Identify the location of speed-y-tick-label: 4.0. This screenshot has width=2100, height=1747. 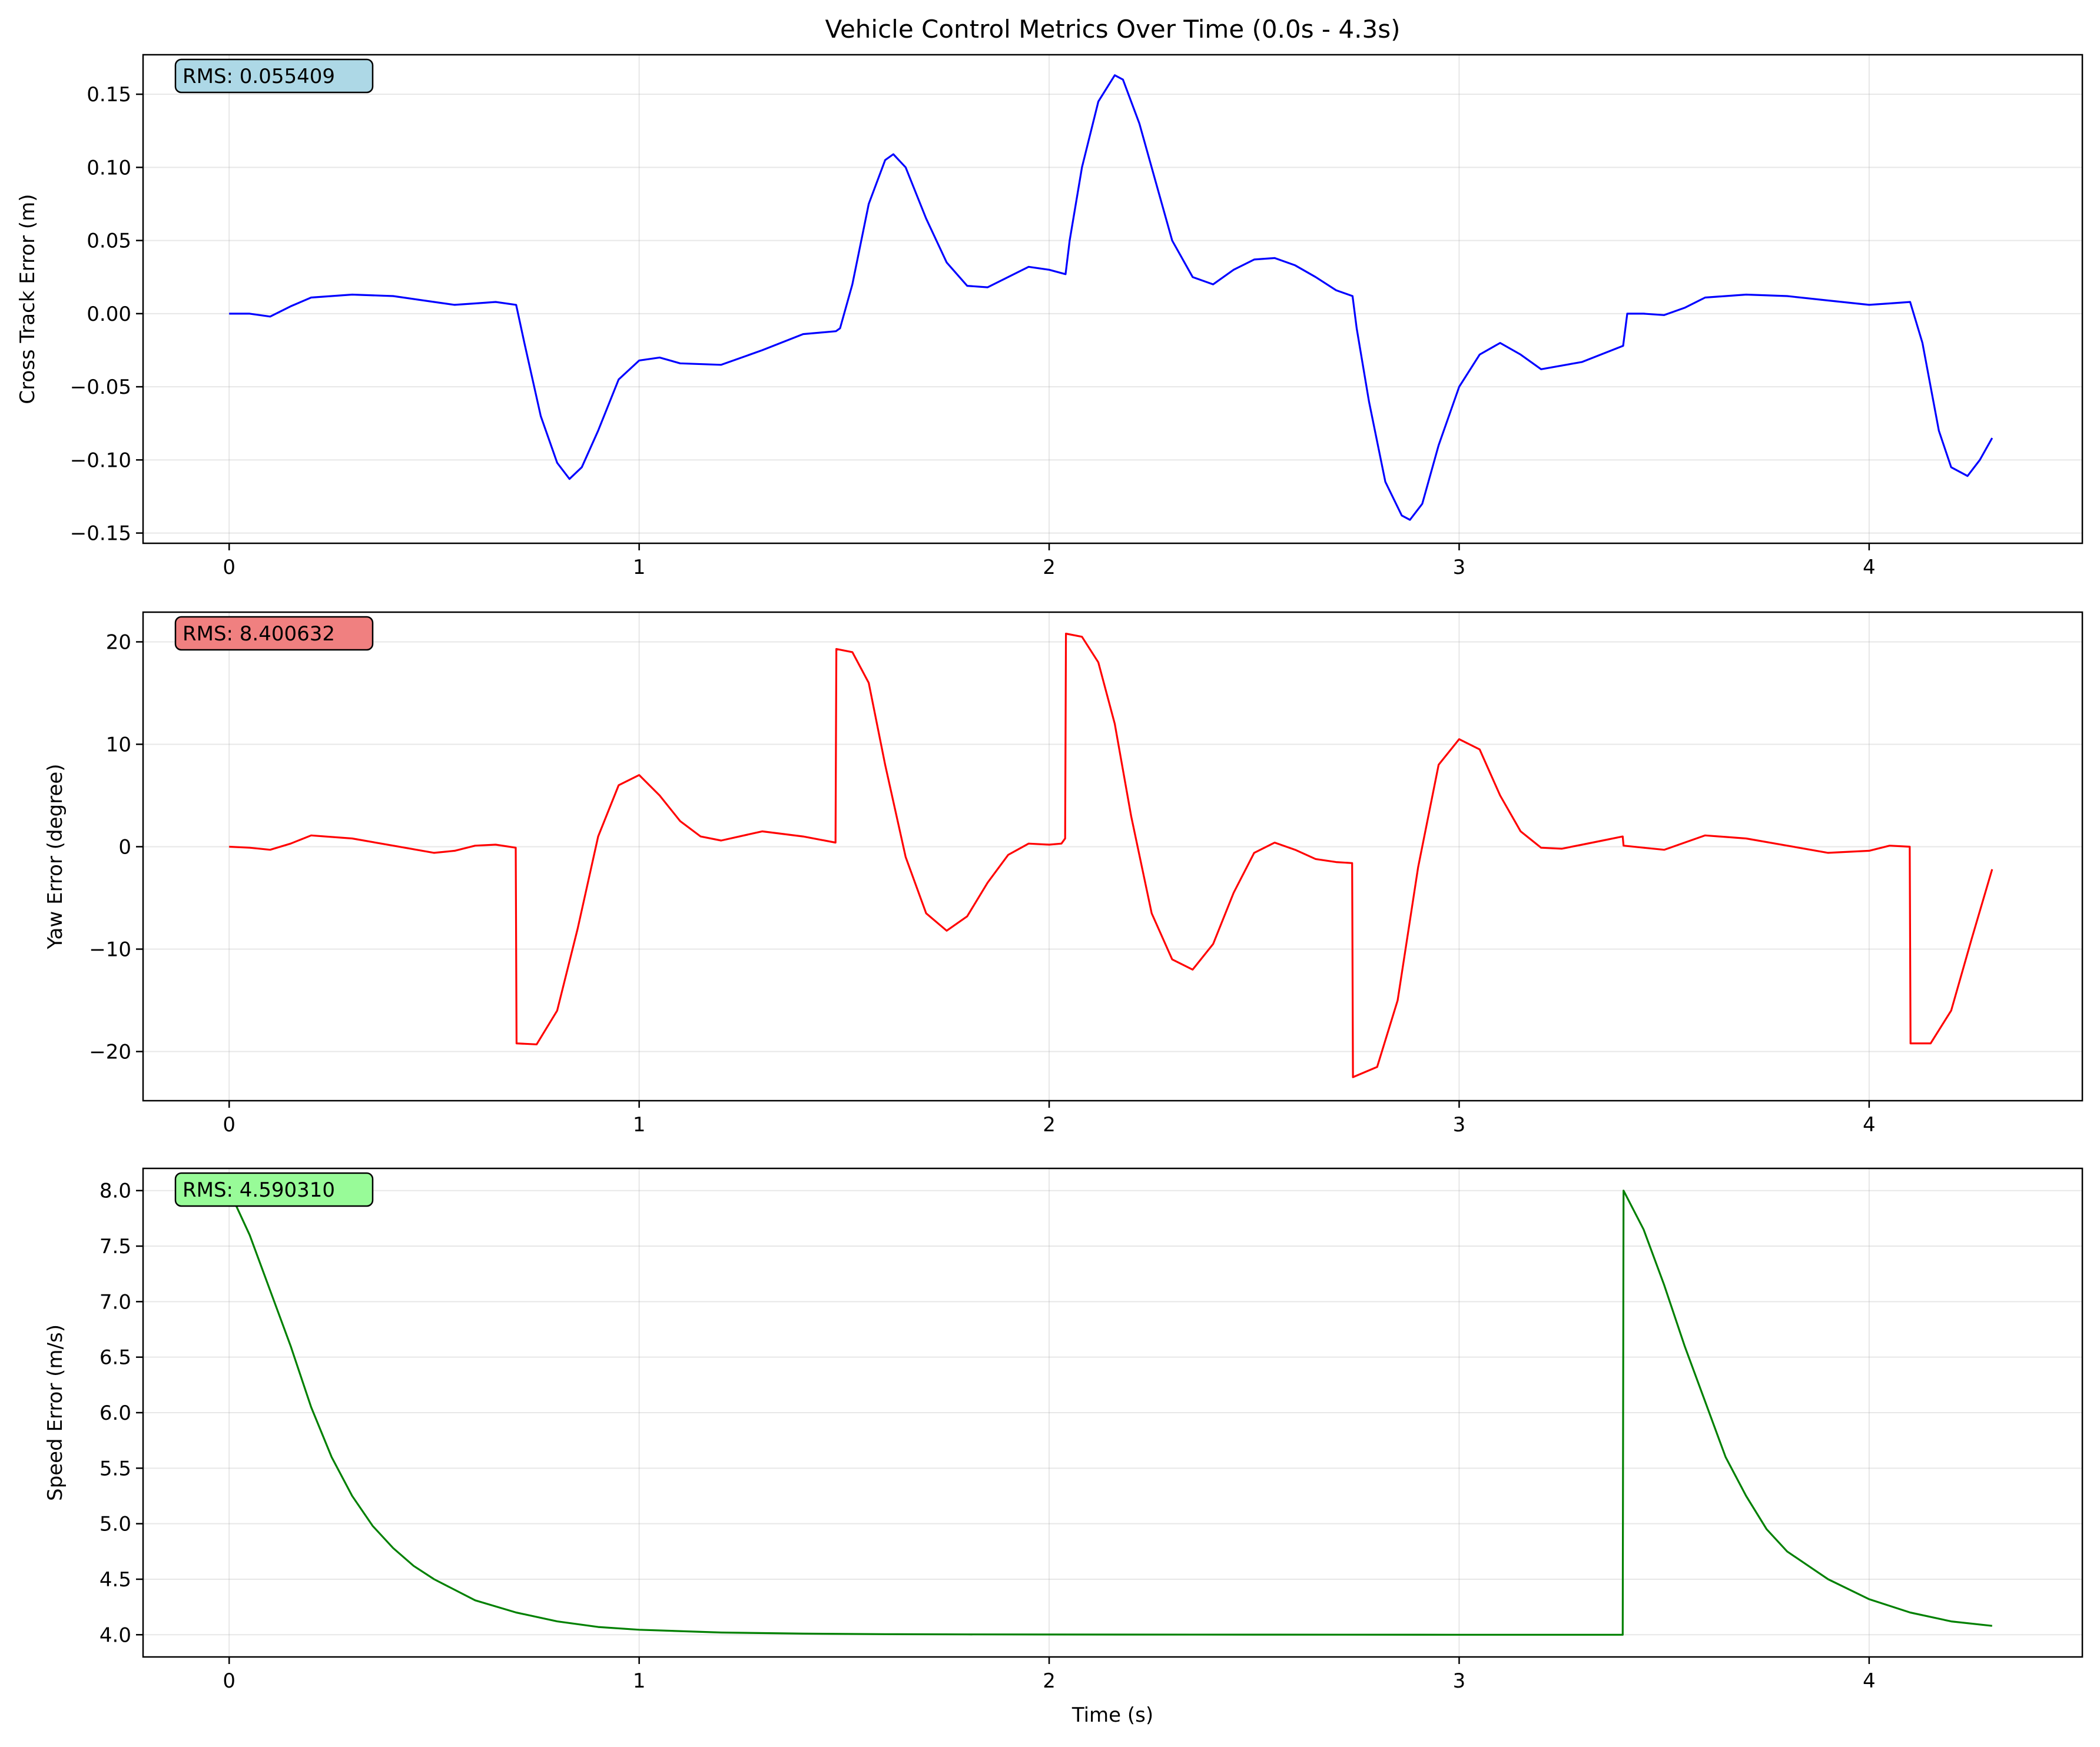
(115, 1635).